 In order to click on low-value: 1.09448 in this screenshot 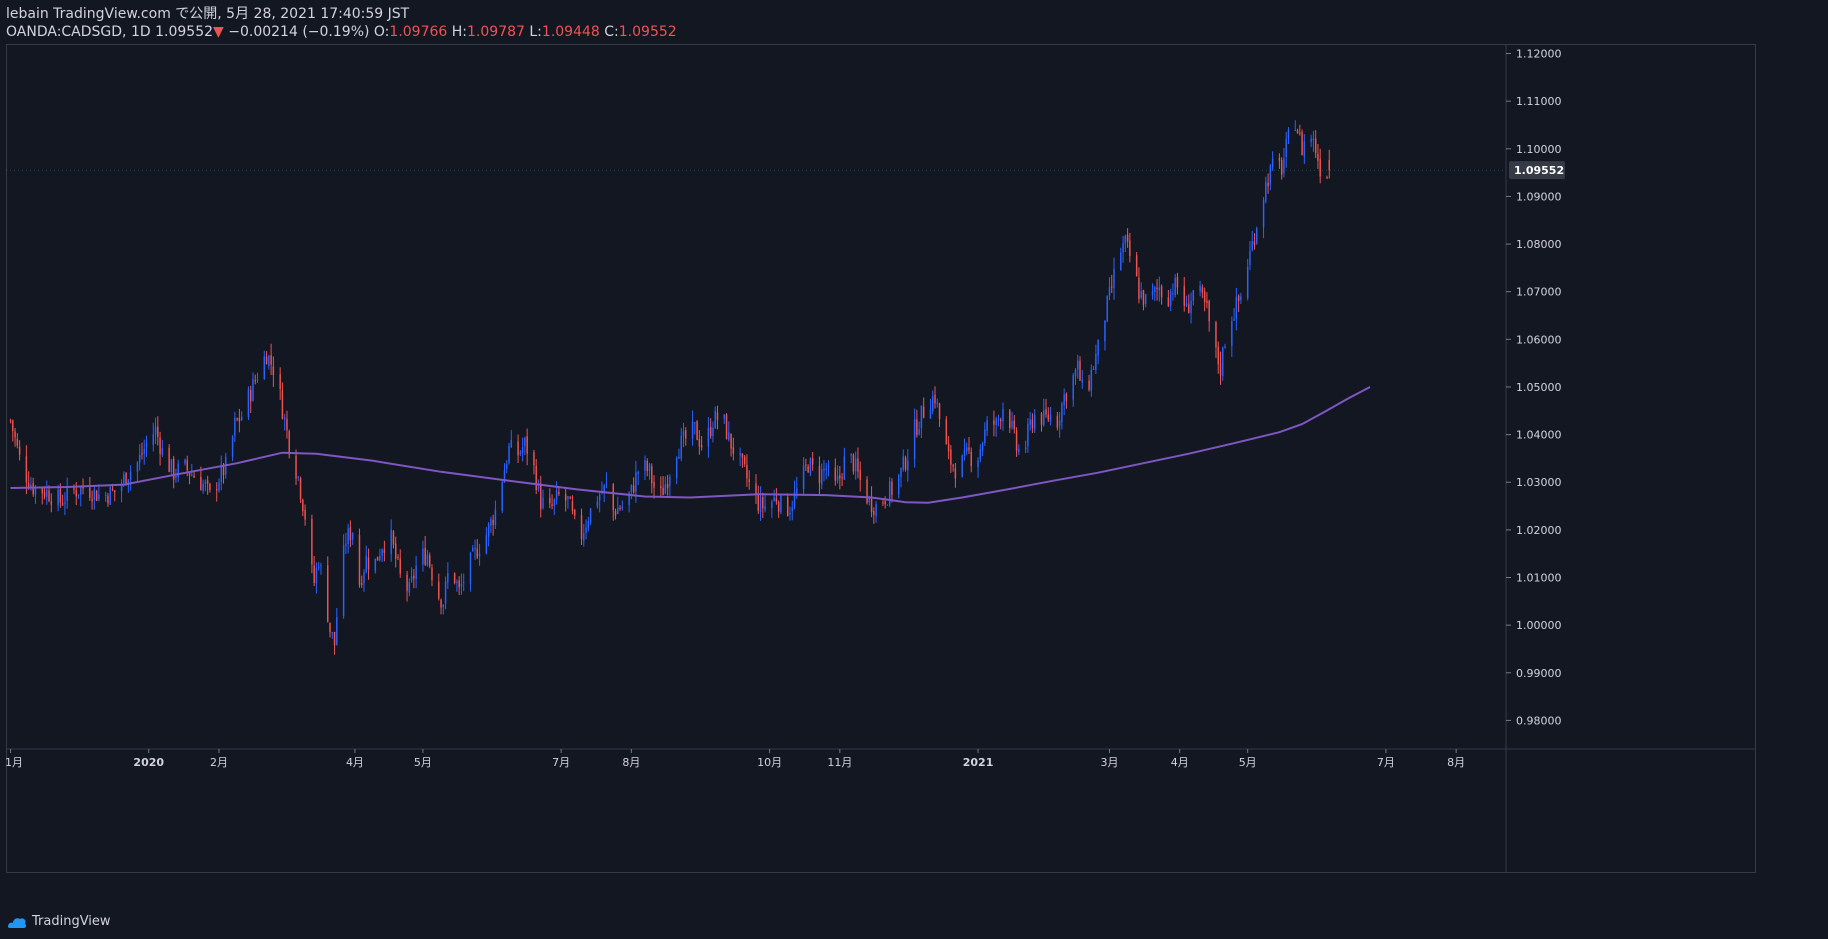, I will do `click(570, 32)`.